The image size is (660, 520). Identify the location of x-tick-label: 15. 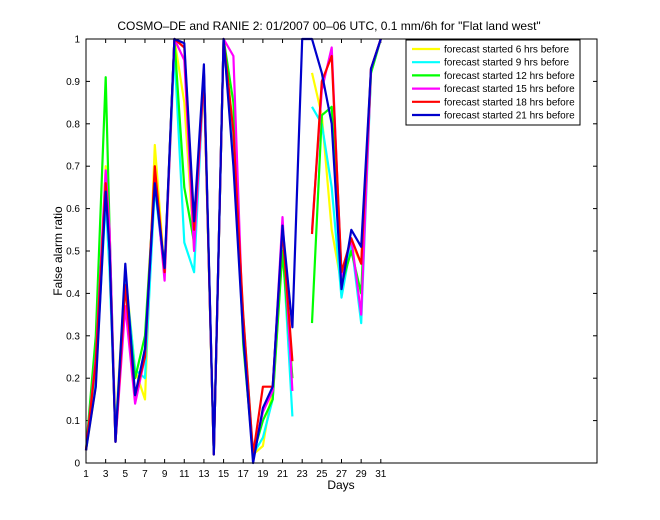
(224, 474).